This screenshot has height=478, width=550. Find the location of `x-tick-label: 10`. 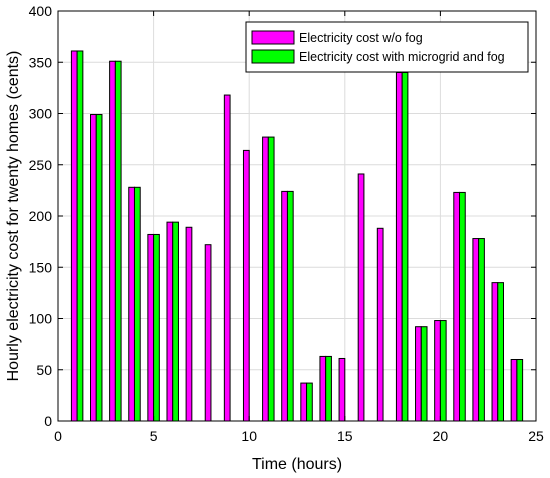

x-tick-label: 10 is located at coordinates (249, 436).